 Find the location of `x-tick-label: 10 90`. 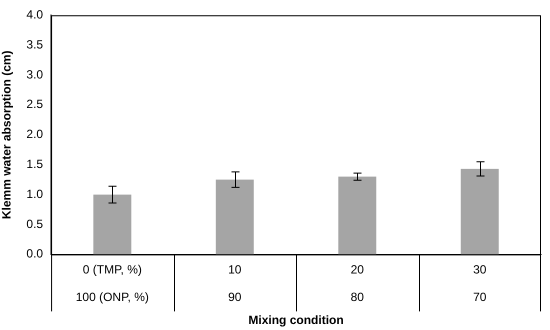

x-tick-label: 10 90 is located at coordinates (235, 283).